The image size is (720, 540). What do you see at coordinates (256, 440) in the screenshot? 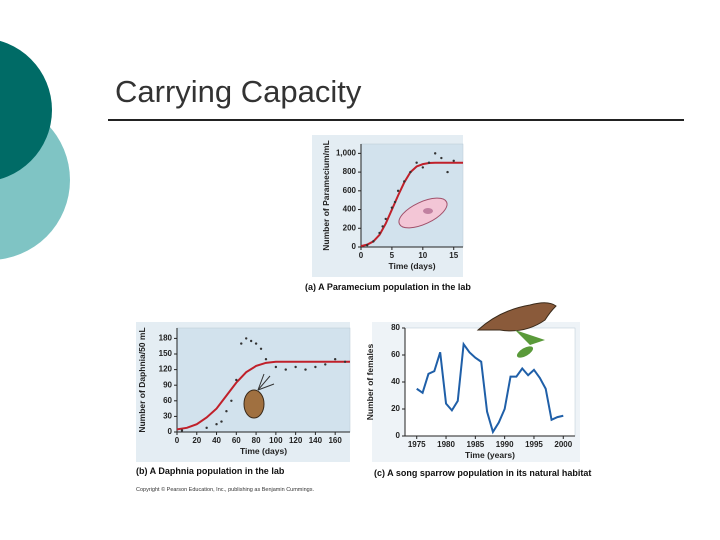
I see `x-tick-label: 80` at bounding box center [256, 440].